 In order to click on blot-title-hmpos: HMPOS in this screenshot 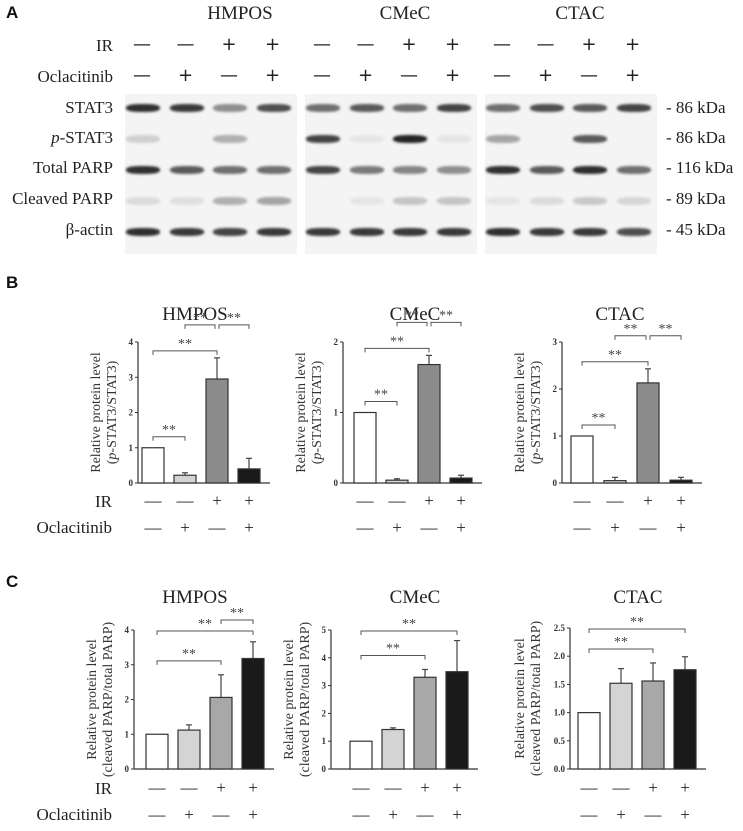, I will do `click(240, 13)`.